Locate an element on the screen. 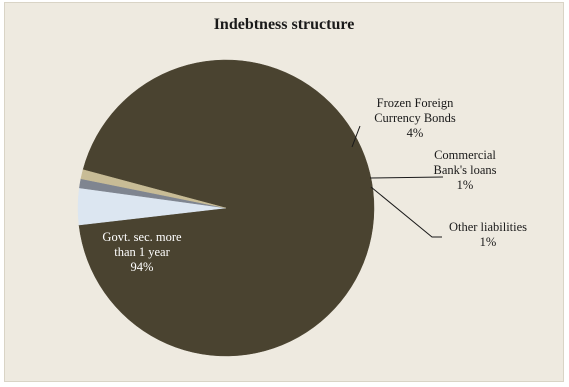 The image size is (569, 387). data-label-2: Frozen Foreign Currency Bonds 4% is located at coordinates (415, 118).